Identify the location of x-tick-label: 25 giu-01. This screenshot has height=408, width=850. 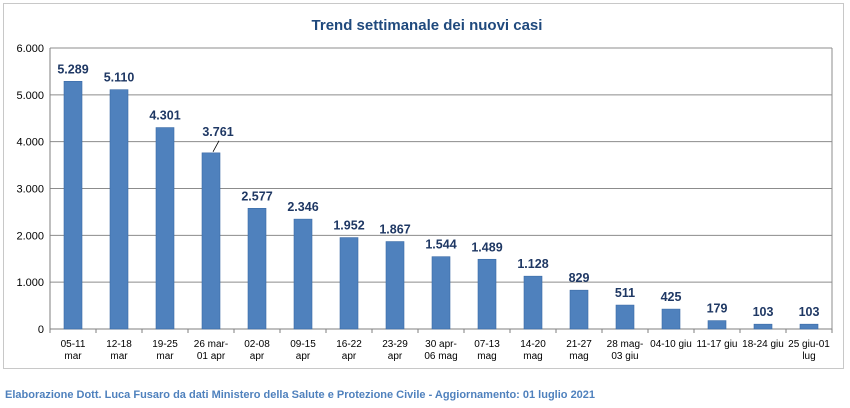
(809, 344).